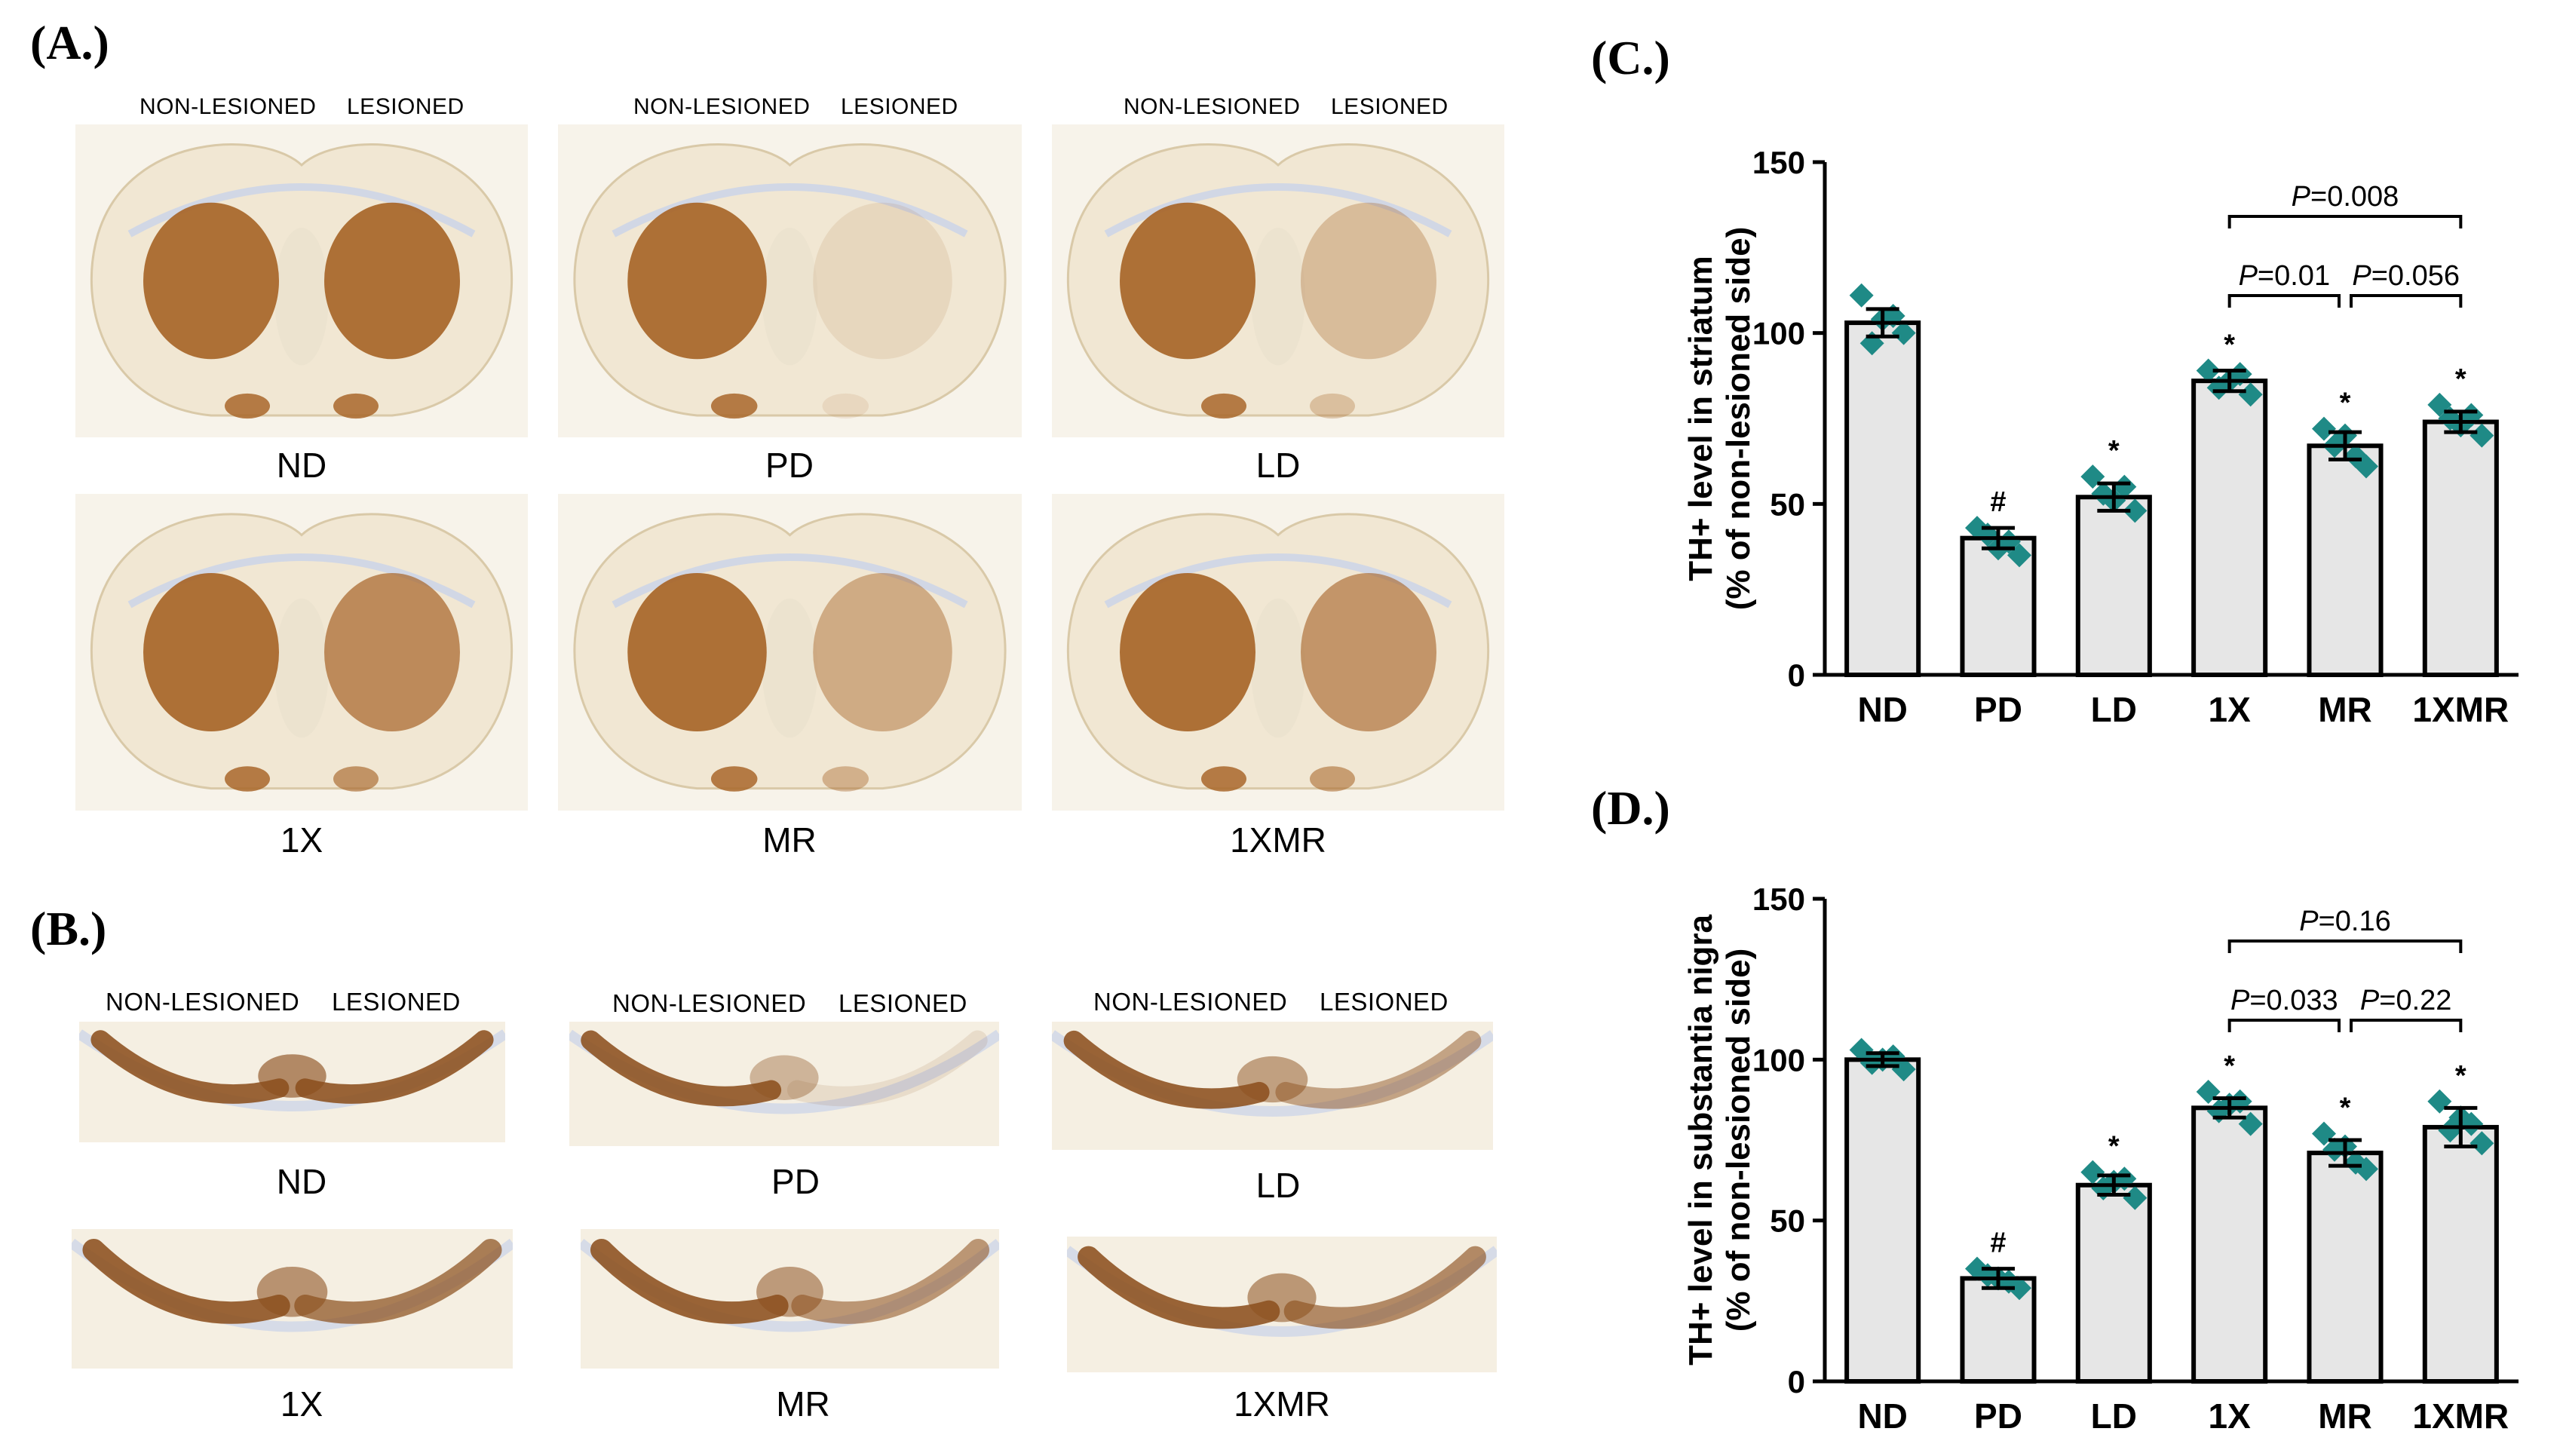  I want to click on nigra-section-1xmr, so click(1282, 1304).